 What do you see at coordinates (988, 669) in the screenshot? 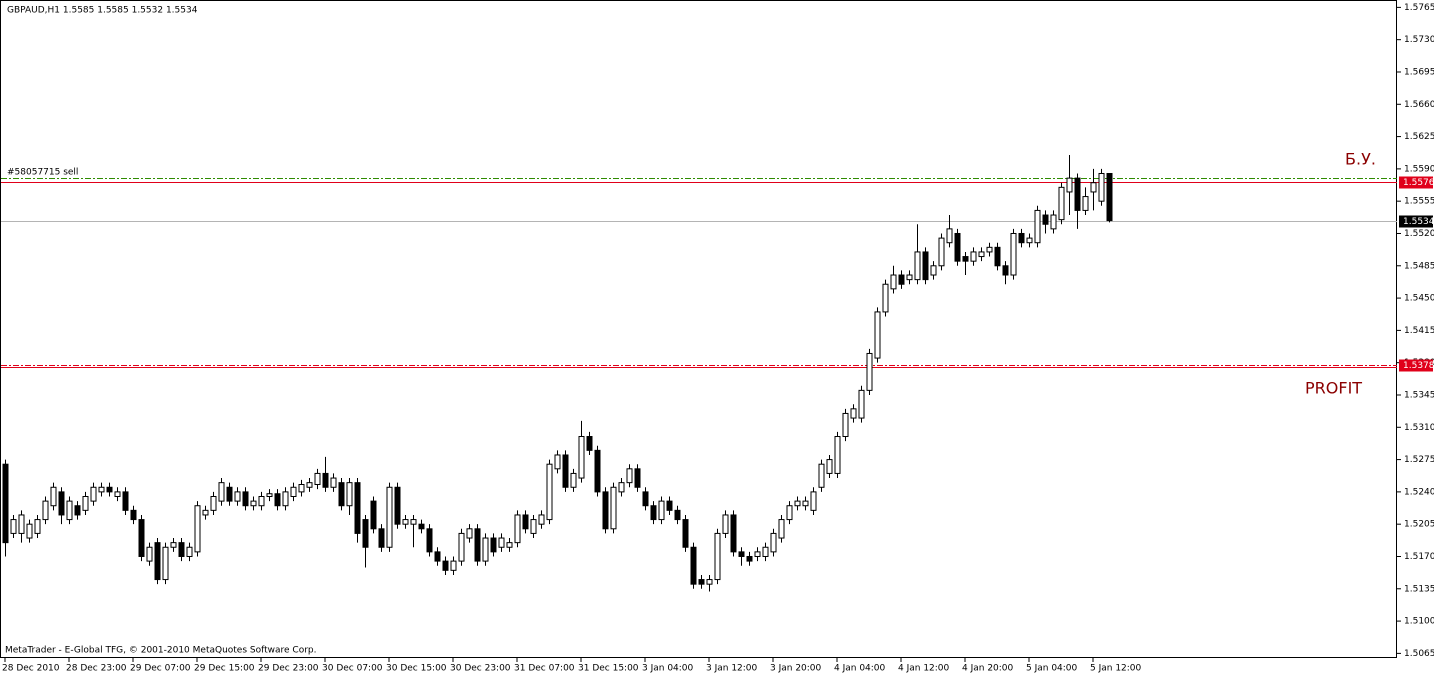
I see `x-tick-label: 4 Jan 20:00` at bounding box center [988, 669].